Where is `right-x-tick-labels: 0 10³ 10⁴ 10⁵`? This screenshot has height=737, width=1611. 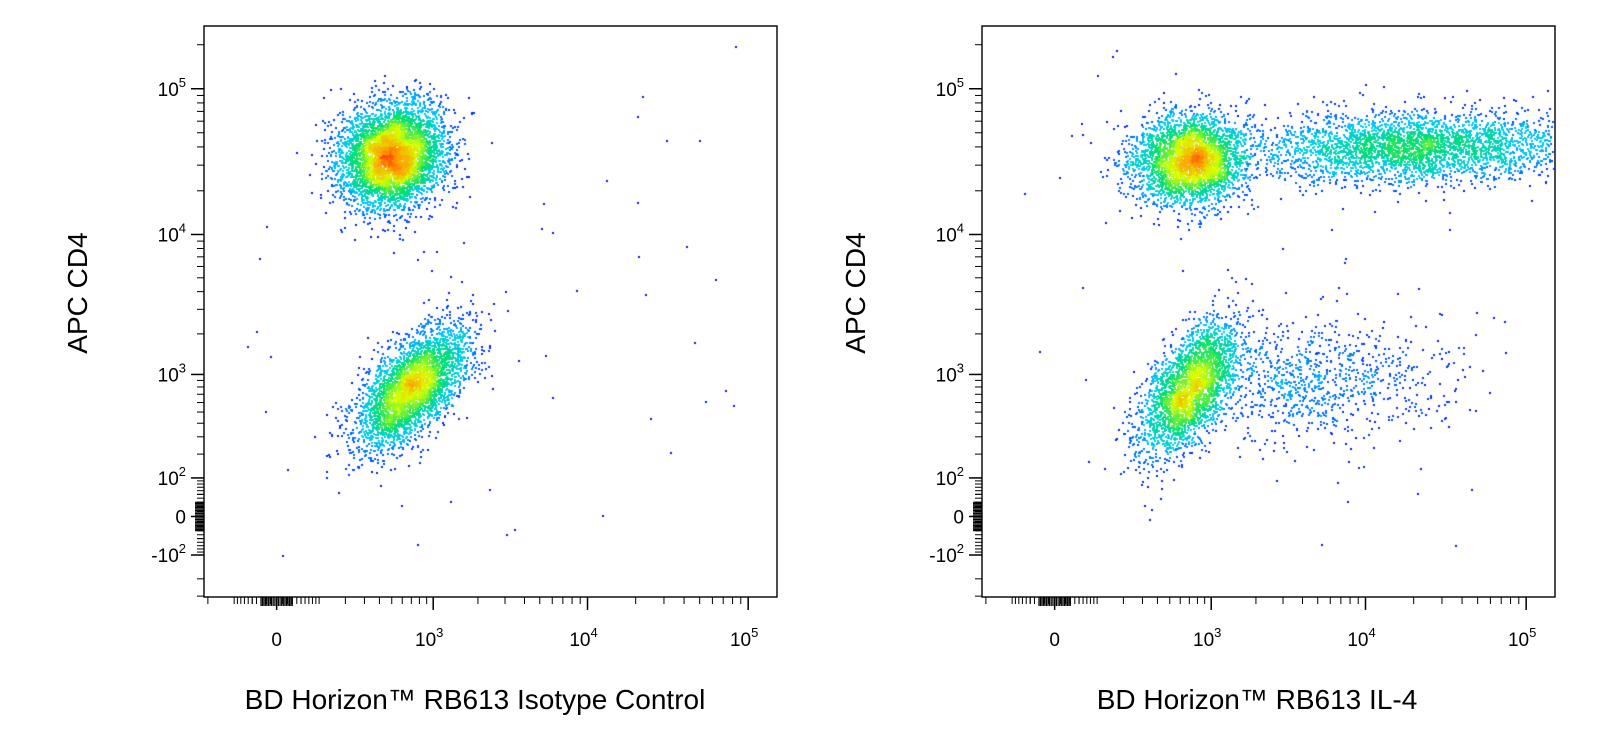
right-x-tick-labels: 0 10³ 10⁴ 10⁵ is located at coordinates (1292, 638).